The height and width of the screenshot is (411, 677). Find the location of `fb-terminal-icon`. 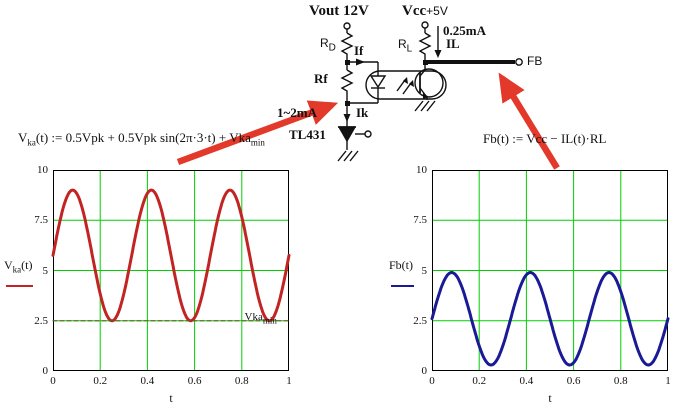

fb-terminal-icon is located at coordinates (519, 62).